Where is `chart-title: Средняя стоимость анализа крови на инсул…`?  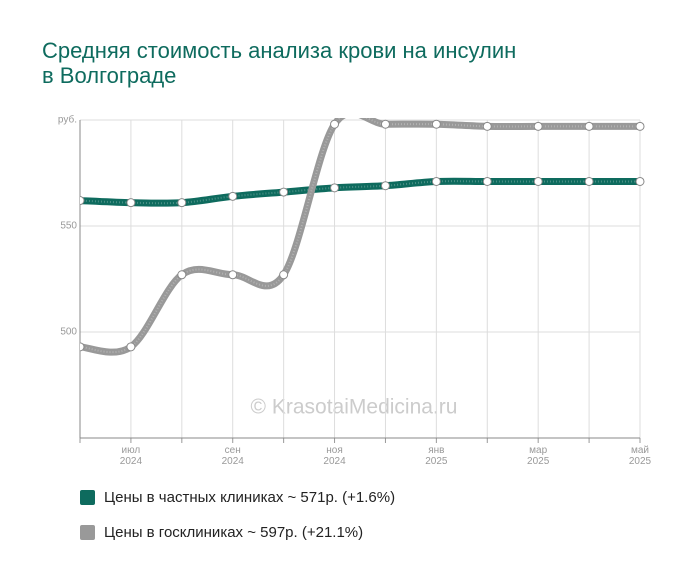 chart-title: Средняя стоимость анализа крови на инсул… is located at coordinates (279, 50).